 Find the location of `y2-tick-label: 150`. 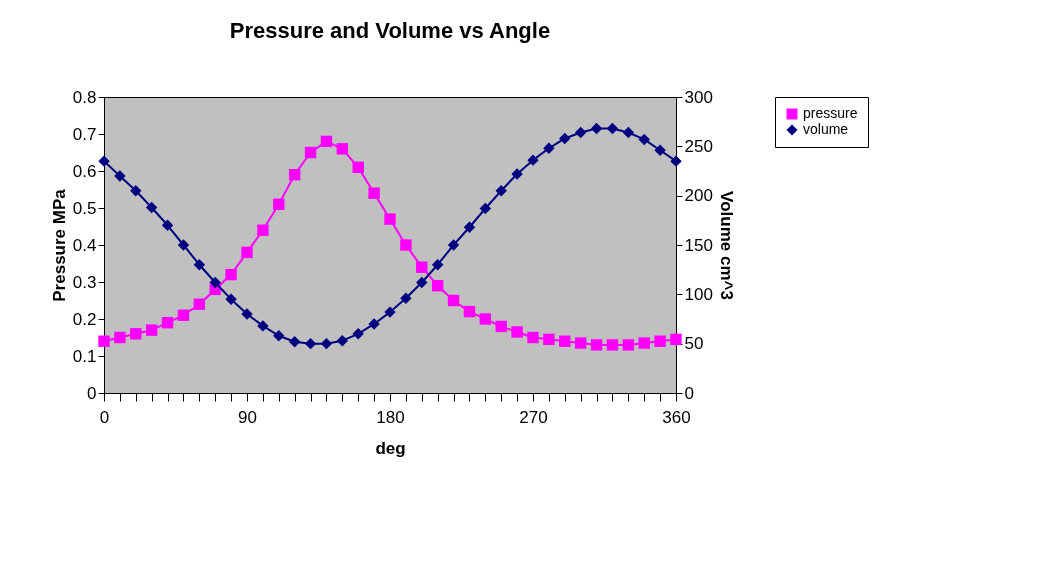

y2-tick-label: 150 is located at coordinates (698, 245).